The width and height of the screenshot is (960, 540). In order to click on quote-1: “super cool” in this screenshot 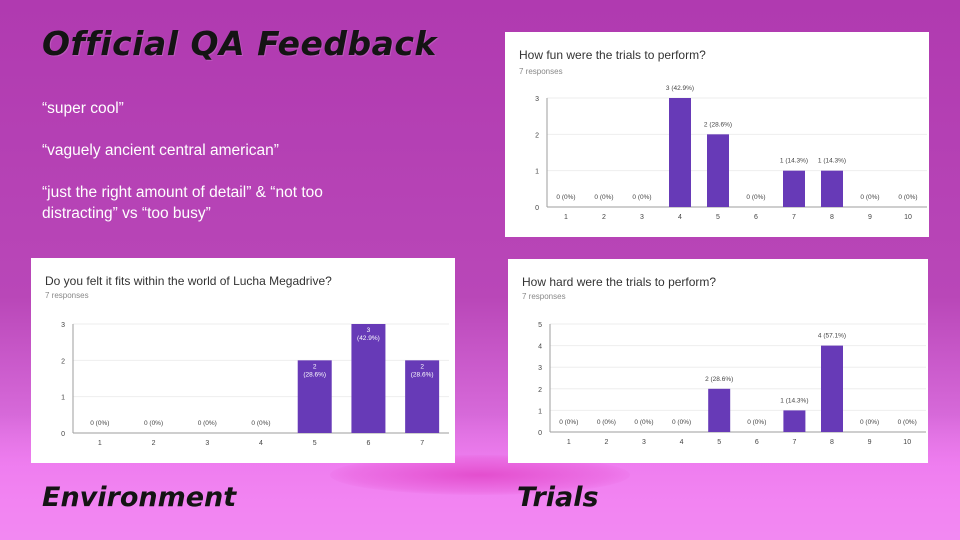, I will do `click(83, 108)`.